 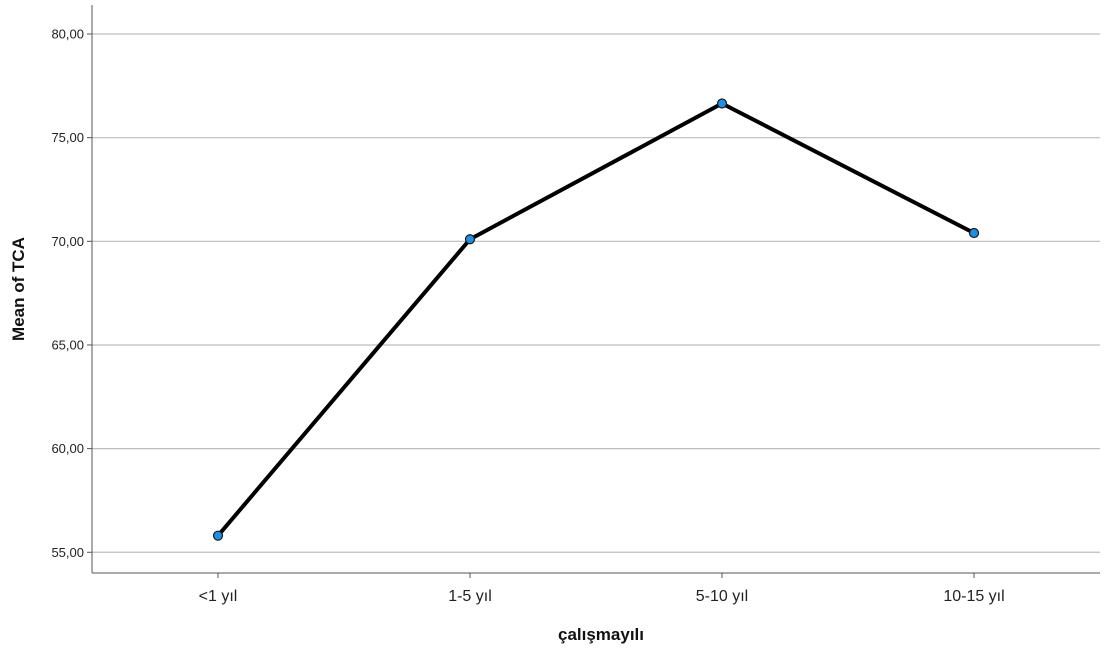 I want to click on x-axis-ticks: <1 yıl 1-5 yıl 5-10 yıl 10-15 yıl, so click(x=602, y=589).